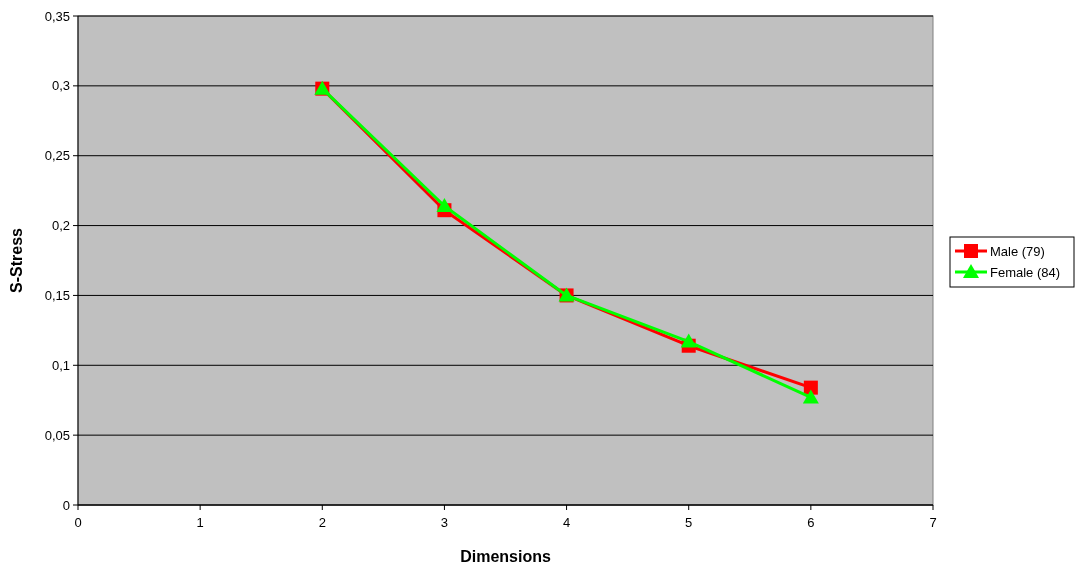 The width and height of the screenshot is (1080, 574). Describe the element at coordinates (322, 522) in the screenshot. I see `x-tick-label: 2` at that location.